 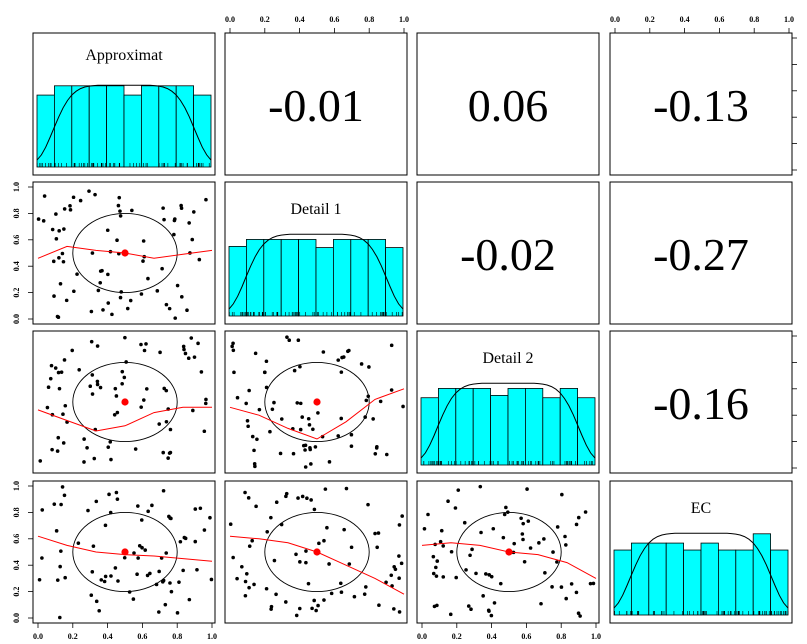 What do you see at coordinates (508, 254) in the screenshot?
I see `correlation-r1-c2: -0.02` at bounding box center [508, 254].